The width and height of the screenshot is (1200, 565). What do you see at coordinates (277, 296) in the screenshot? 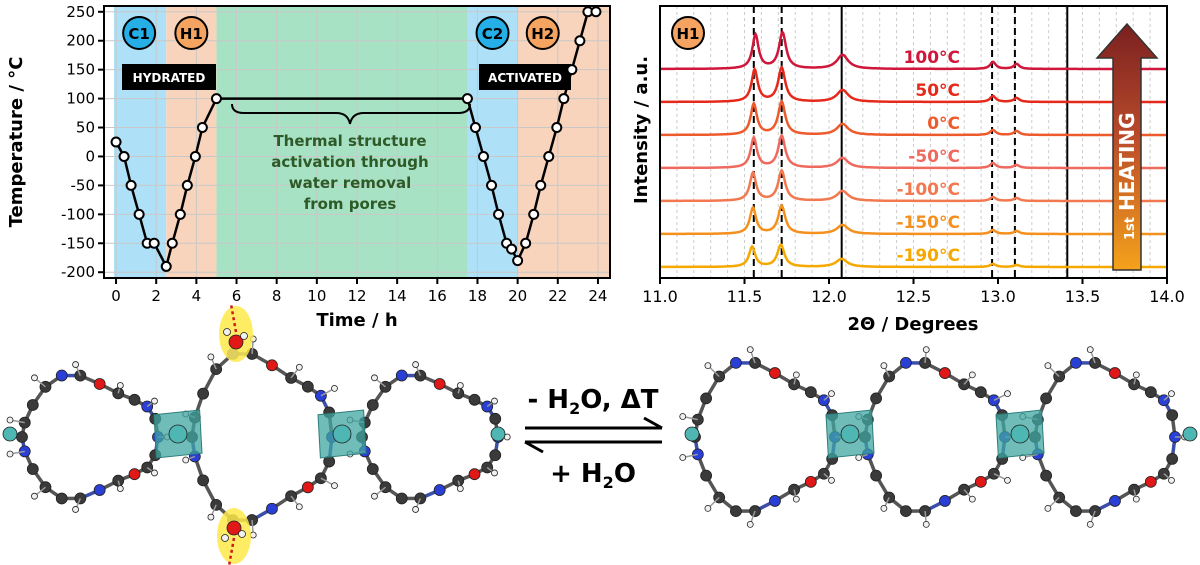
I see `x-tick-label: 8` at bounding box center [277, 296].